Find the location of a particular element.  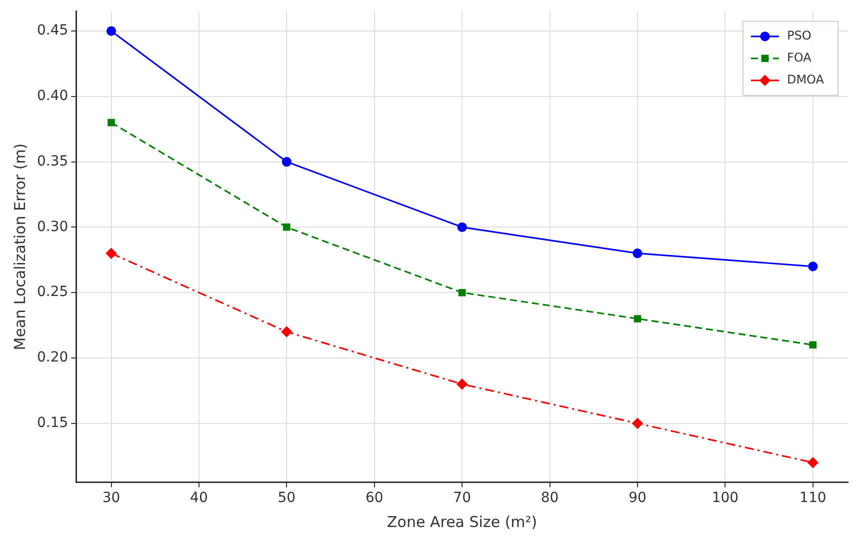

y-tick-label: 0.15 is located at coordinates (52, 422).